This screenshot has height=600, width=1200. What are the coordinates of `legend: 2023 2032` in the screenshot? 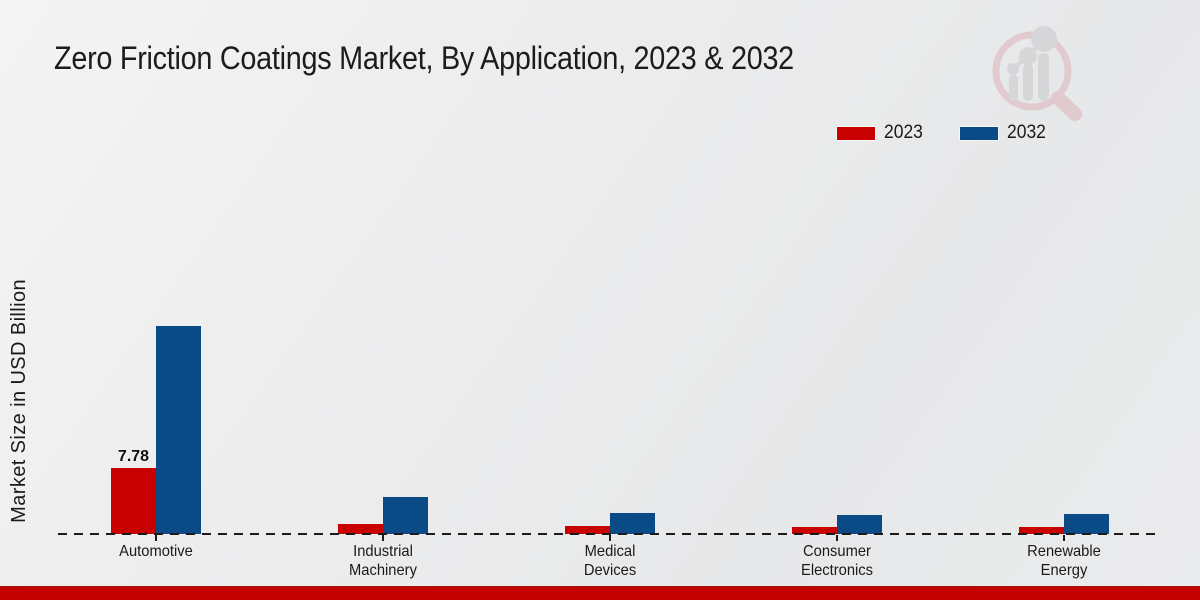 It's located at (960, 133).